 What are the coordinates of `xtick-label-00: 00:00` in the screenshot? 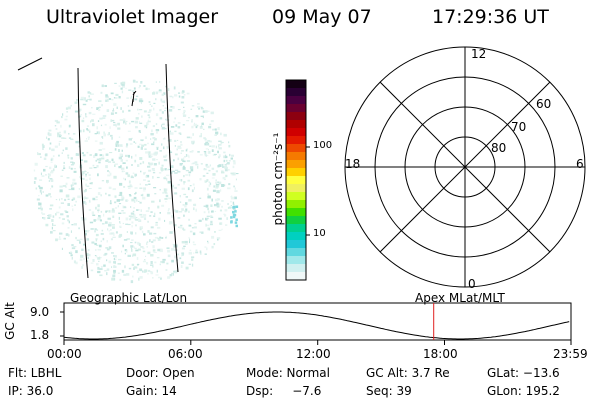 It's located at (64, 354).